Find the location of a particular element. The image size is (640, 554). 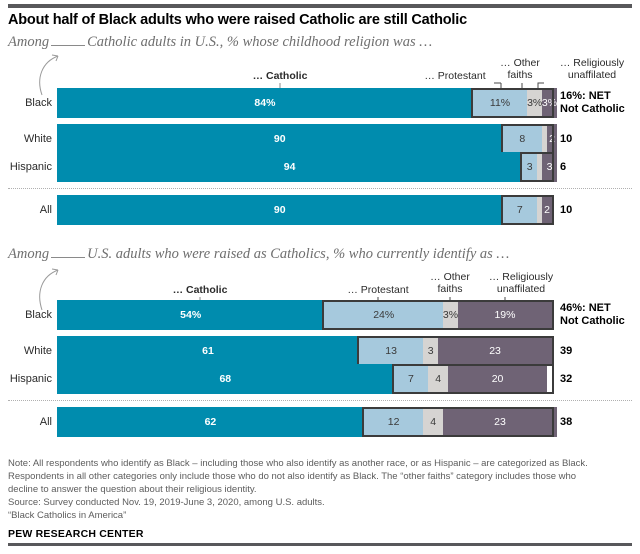

chart1-legend-protestant: … Protestant is located at coordinates (455, 76).